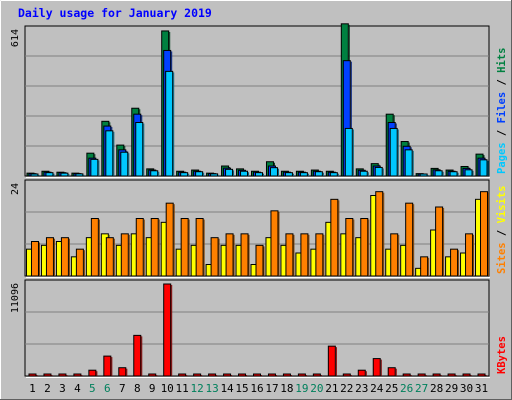  Describe the element at coordinates (331, 388) in the screenshot. I see `x-tick-label-21: 21` at that location.